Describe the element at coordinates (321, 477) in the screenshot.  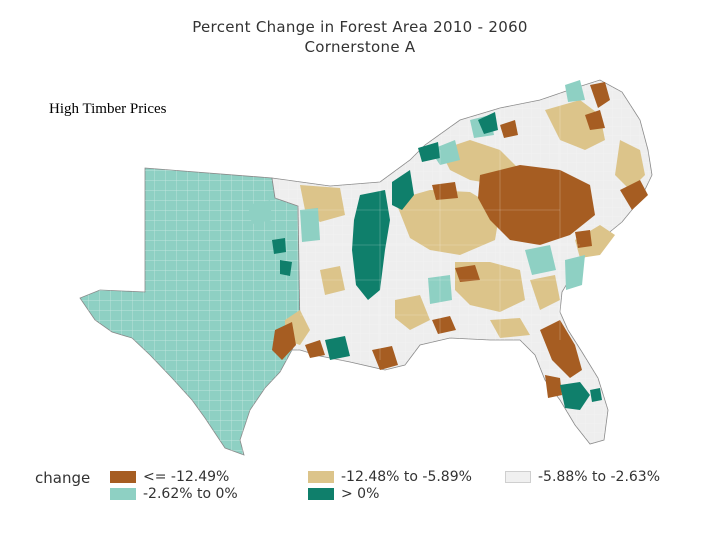
I see `legend-swatch-tan` at that location.